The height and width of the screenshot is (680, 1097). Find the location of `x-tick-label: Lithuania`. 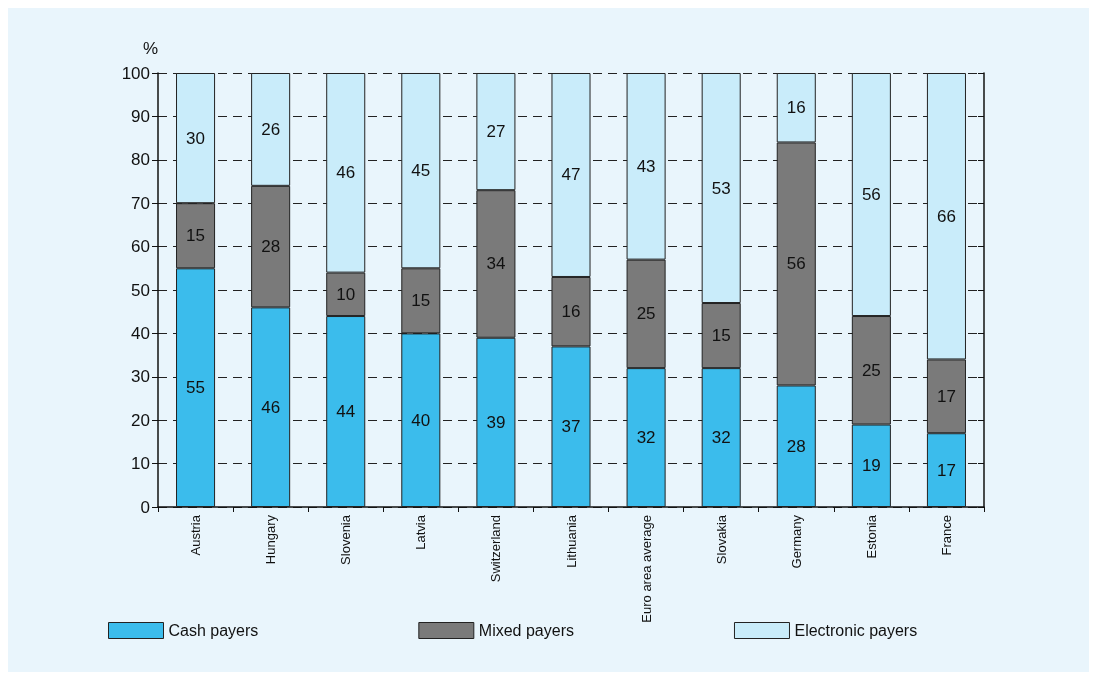

x-tick-label: Lithuania is located at coordinates (571, 541).